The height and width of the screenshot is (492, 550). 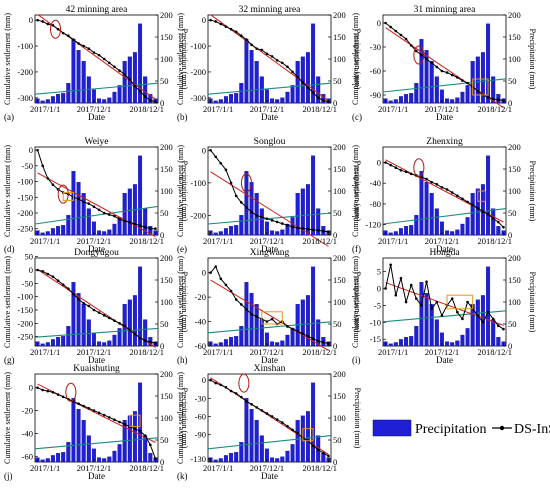 I want to click on panel-letter: (b), so click(x=182, y=117).